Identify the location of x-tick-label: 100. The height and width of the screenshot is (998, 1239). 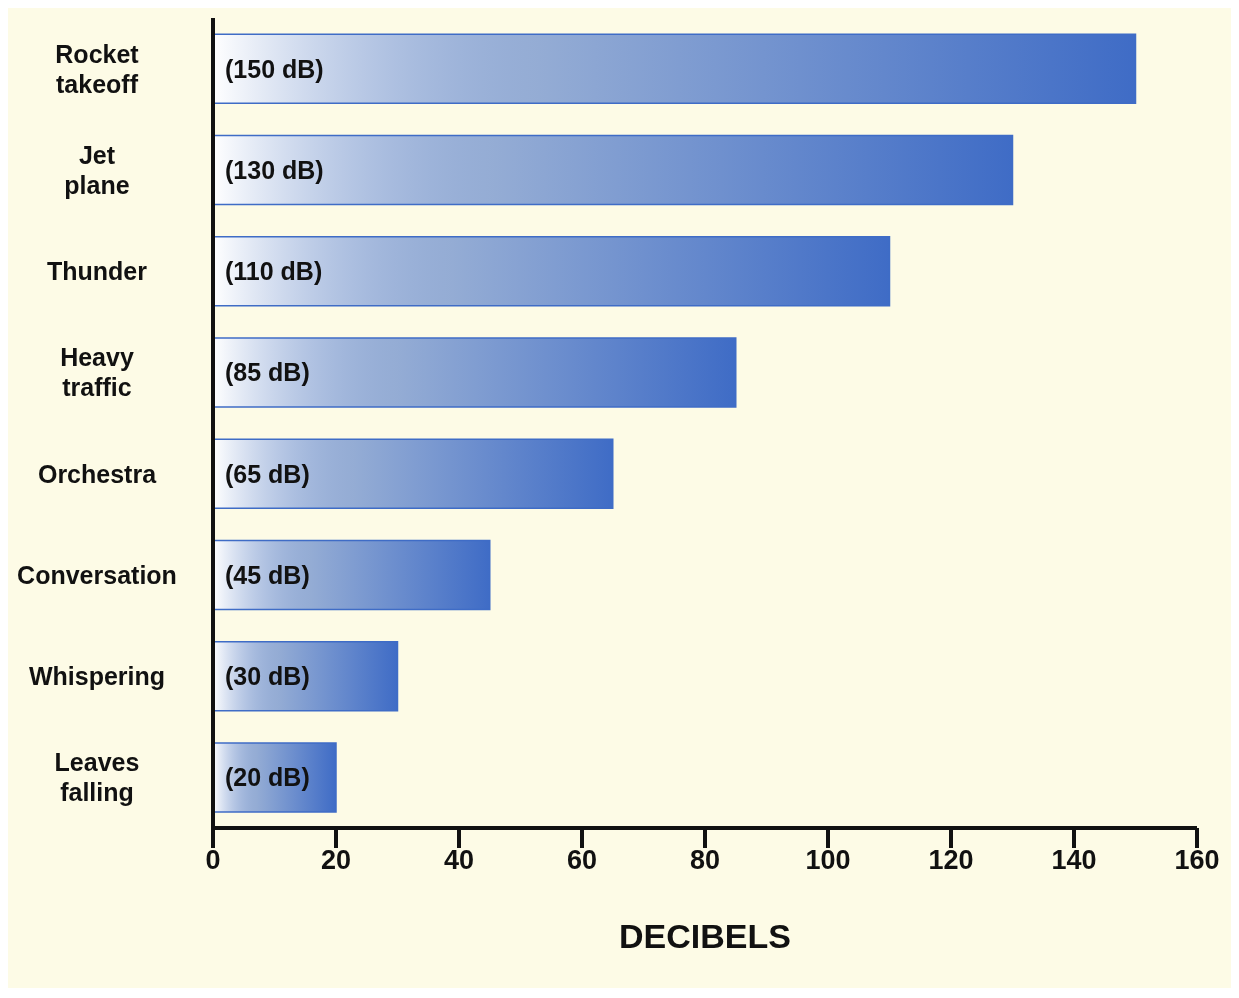
(828, 860).